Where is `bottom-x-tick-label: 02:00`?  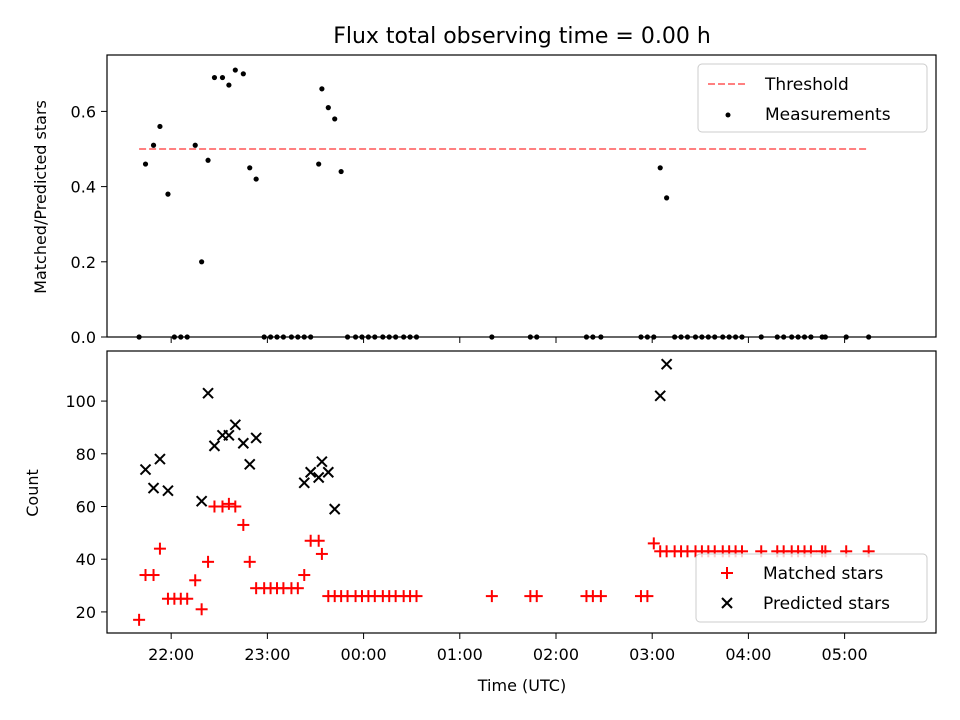
bottom-x-tick-label: 02:00 is located at coordinates (556, 654).